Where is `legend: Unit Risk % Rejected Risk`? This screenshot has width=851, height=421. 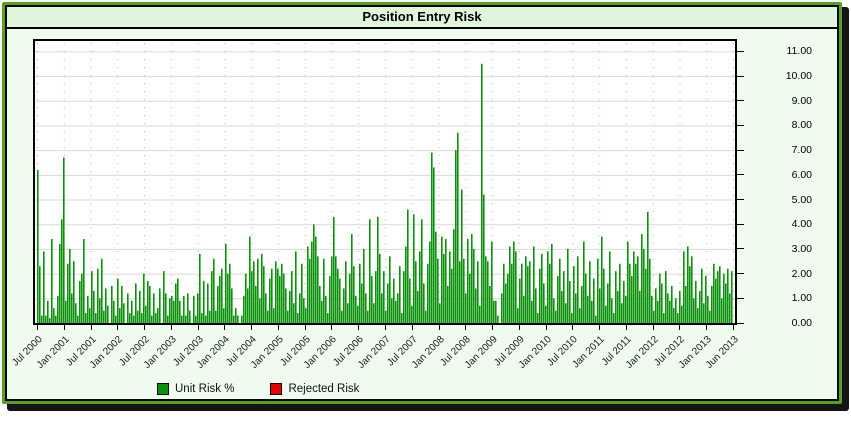
legend: Unit Risk % Rejected Risk is located at coordinates (258, 389).